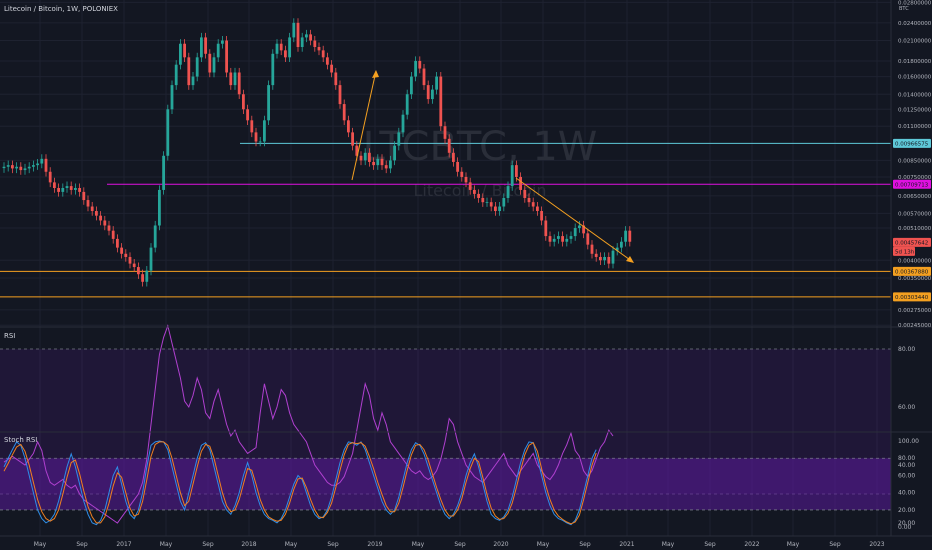  Describe the element at coordinates (905, 527) in the screenshot. I see `stoch-tick-label: 0.00` at that location.